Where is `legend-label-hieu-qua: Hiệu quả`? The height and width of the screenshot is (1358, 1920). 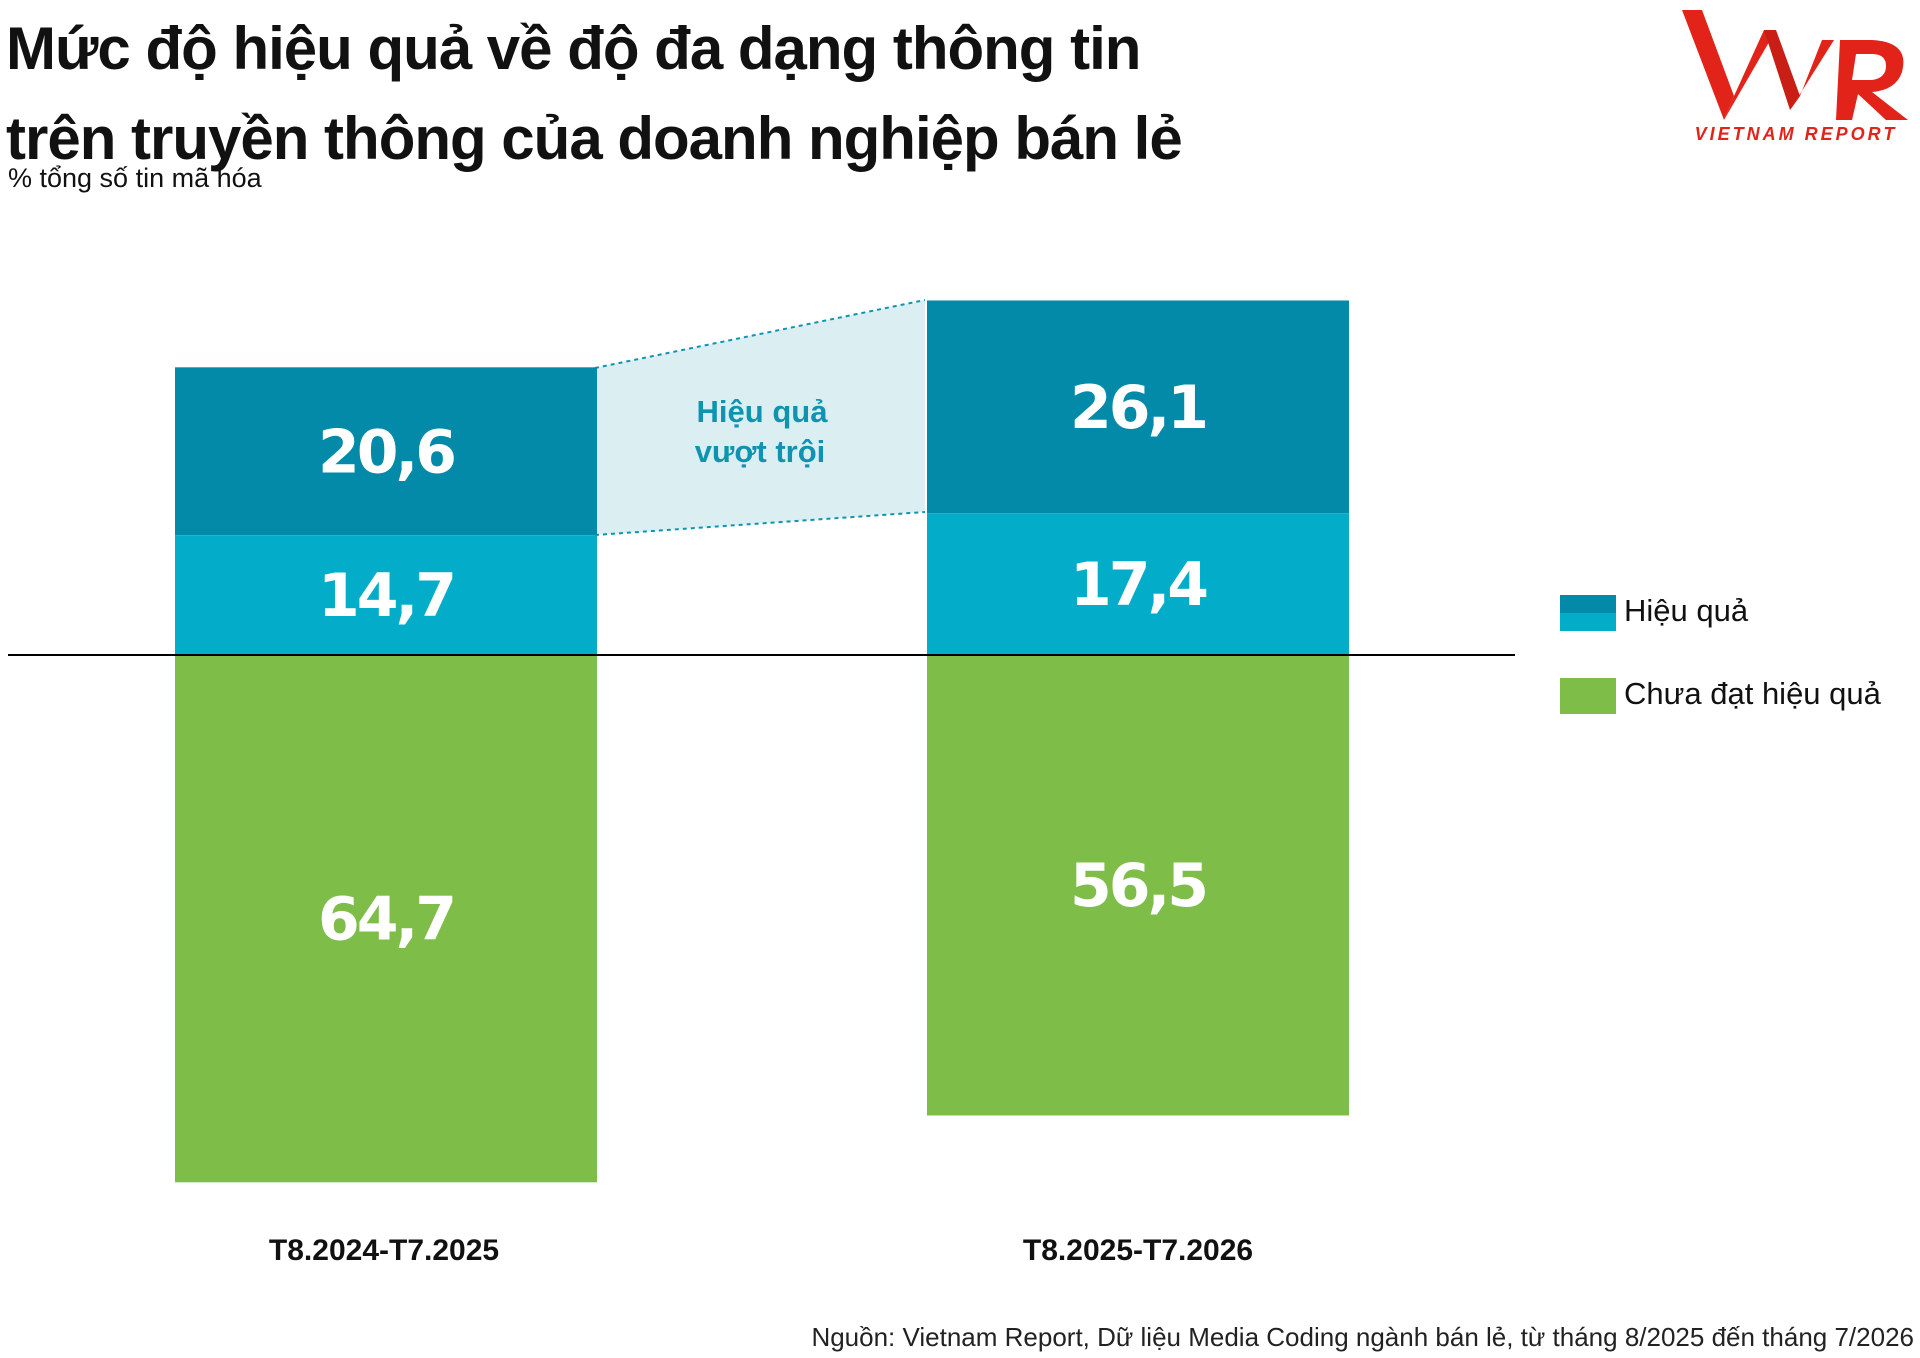 legend-label-hieu-qua: Hiệu quả is located at coordinates (1686, 610).